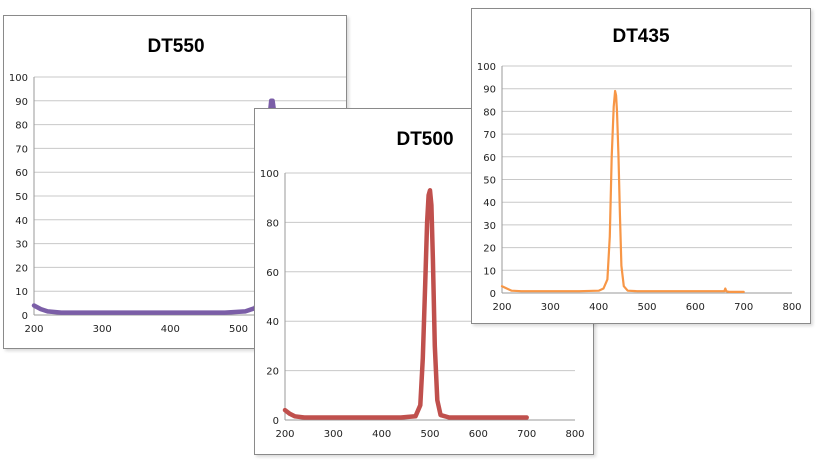 The width and height of the screenshot is (819, 464). What do you see at coordinates (640, 36) in the screenshot?
I see `chart-title: DT435` at bounding box center [640, 36].